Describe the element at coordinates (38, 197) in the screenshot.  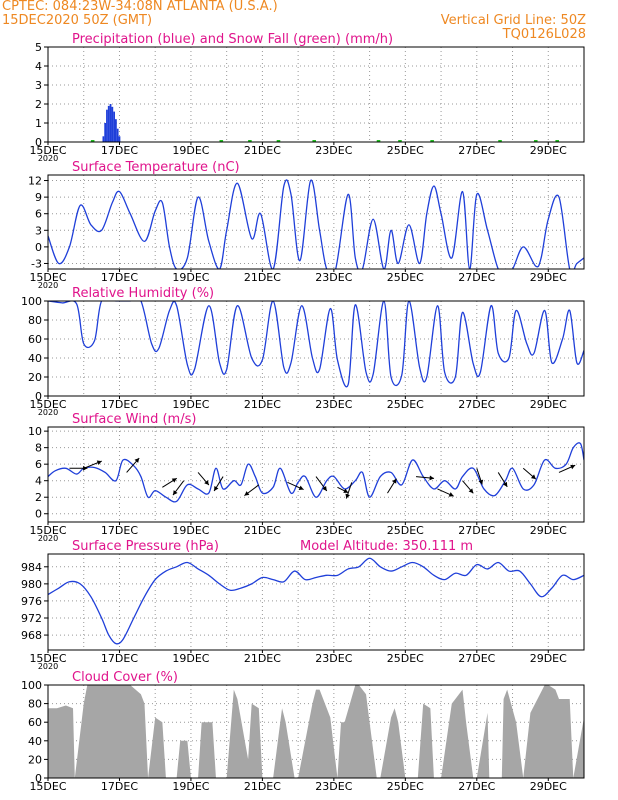
I see `y-tick-label: 9` at that location.